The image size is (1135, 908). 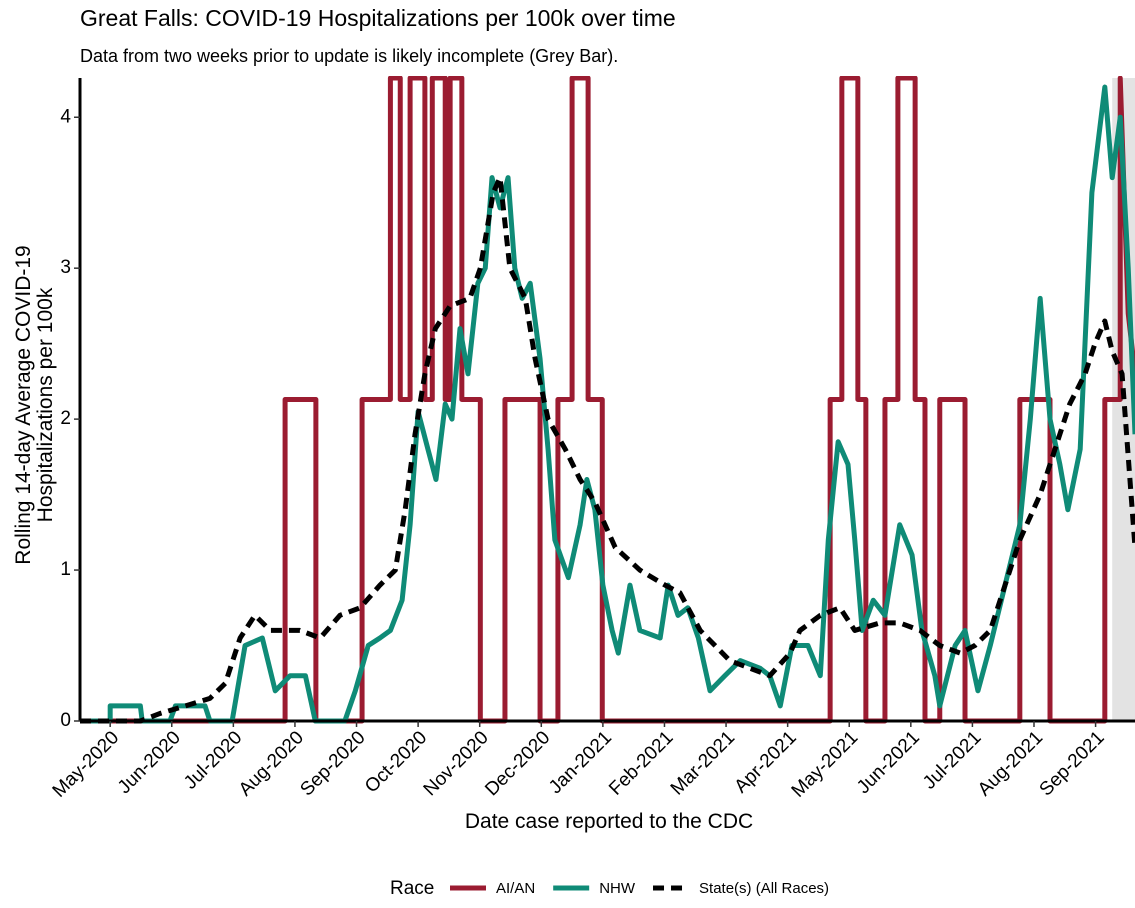 What do you see at coordinates (517, 763) in the screenshot?
I see `x-tick-label: Dec-2020` at bounding box center [517, 763].